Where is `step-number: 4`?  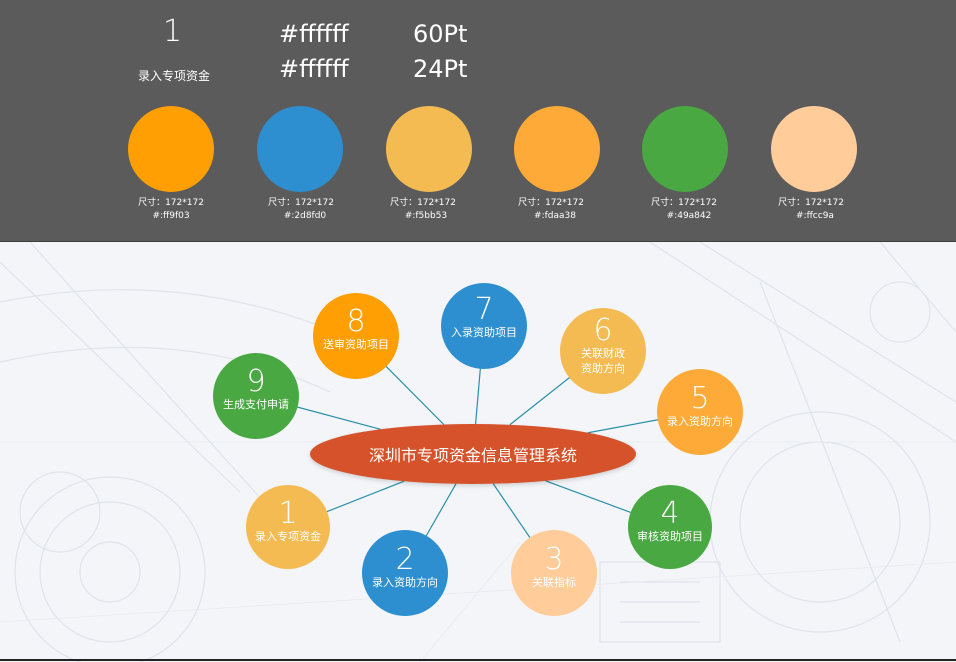 step-number: 4 is located at coordinates (670, 513).